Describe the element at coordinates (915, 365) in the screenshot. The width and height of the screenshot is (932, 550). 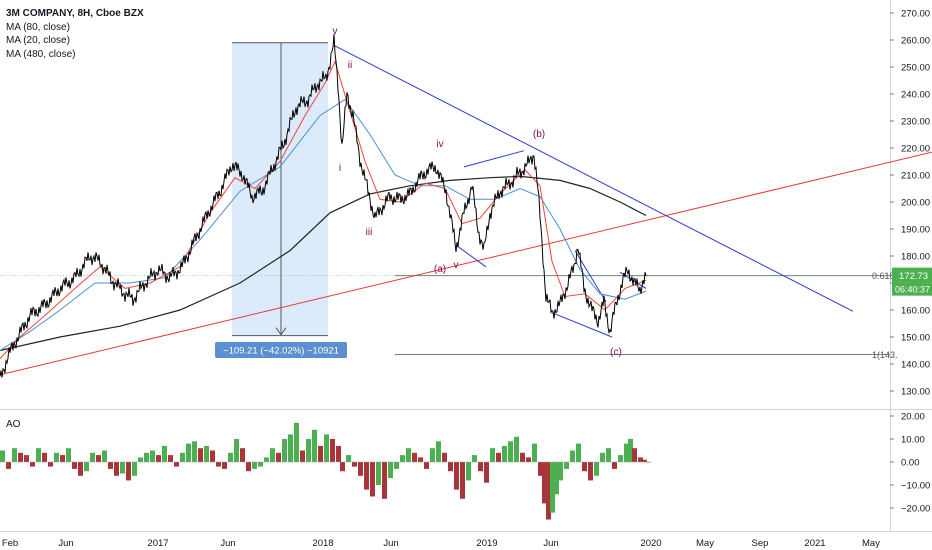
I see `y-tick-label: 140.00` at that location.